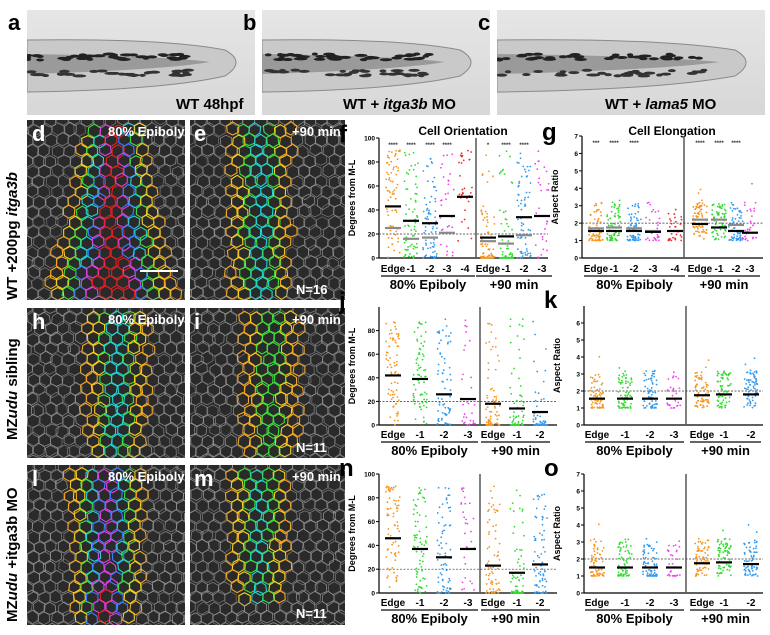 The image size is (770, 635). I want to click on x-tick-label: -2, so click(634, 269).